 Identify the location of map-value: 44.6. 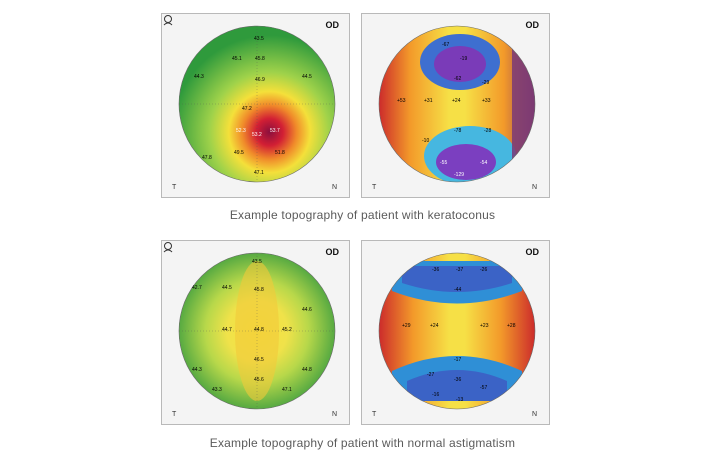
(307, 310).